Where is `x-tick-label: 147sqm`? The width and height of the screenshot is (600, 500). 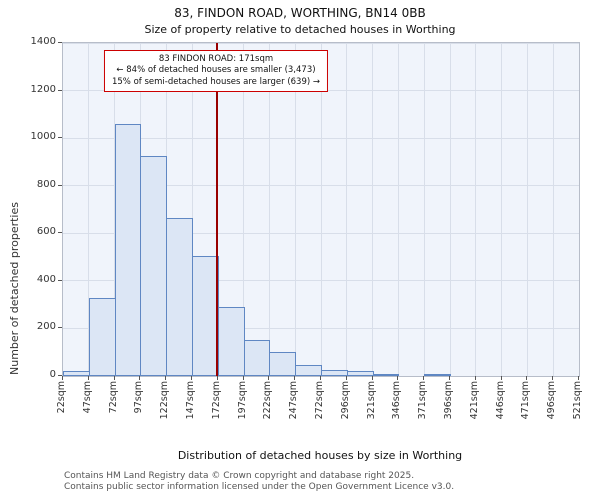
x-tick-label: 147sqm is located at coordinates (190, 400).